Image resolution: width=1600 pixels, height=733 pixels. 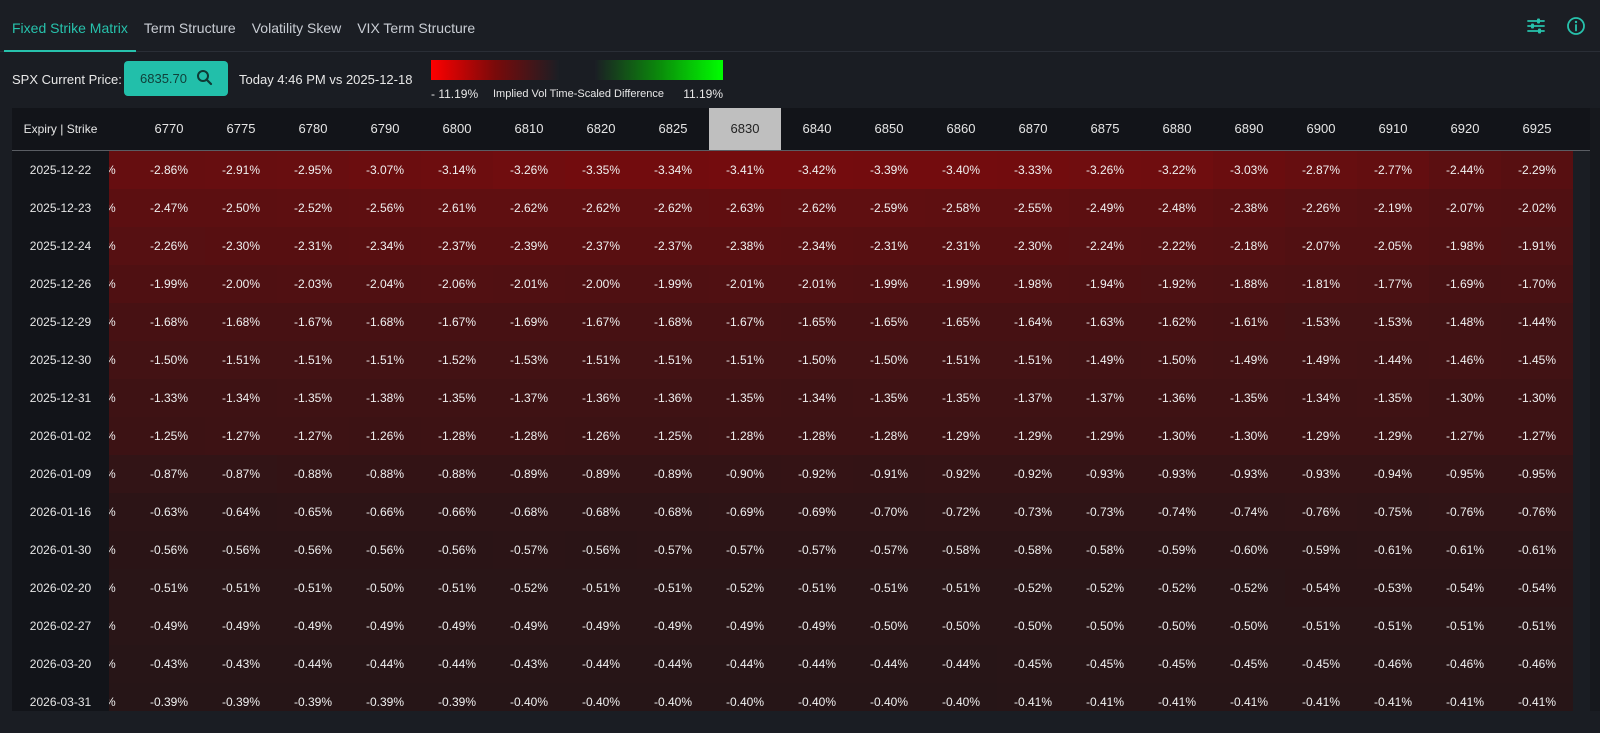 I want to click on matrix-cell: -2.05%, so click(x=1393, y=246).